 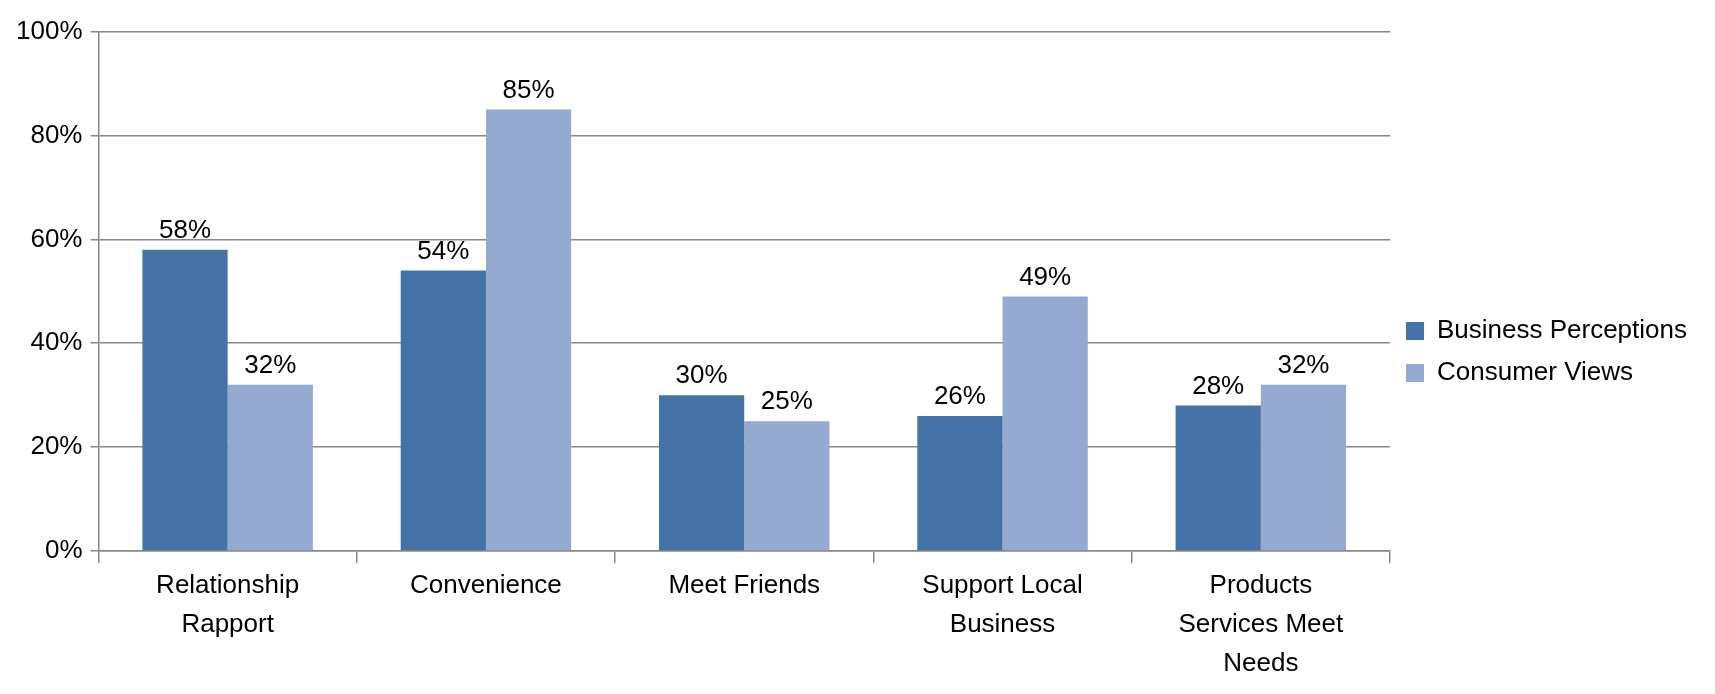 I want to click on data-label: 28%, so click(x=1218, y=384).